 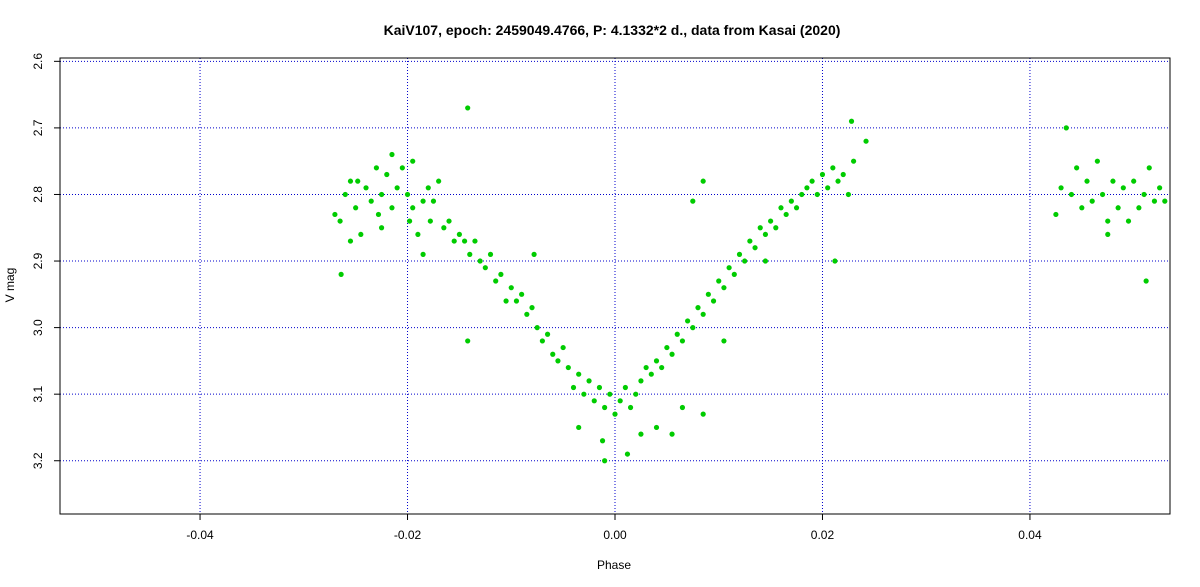 What do you see at coordinates (38, 394) in the screenshot?
I see `y-tick-label: 3.1` at bounding box center [38, 394].